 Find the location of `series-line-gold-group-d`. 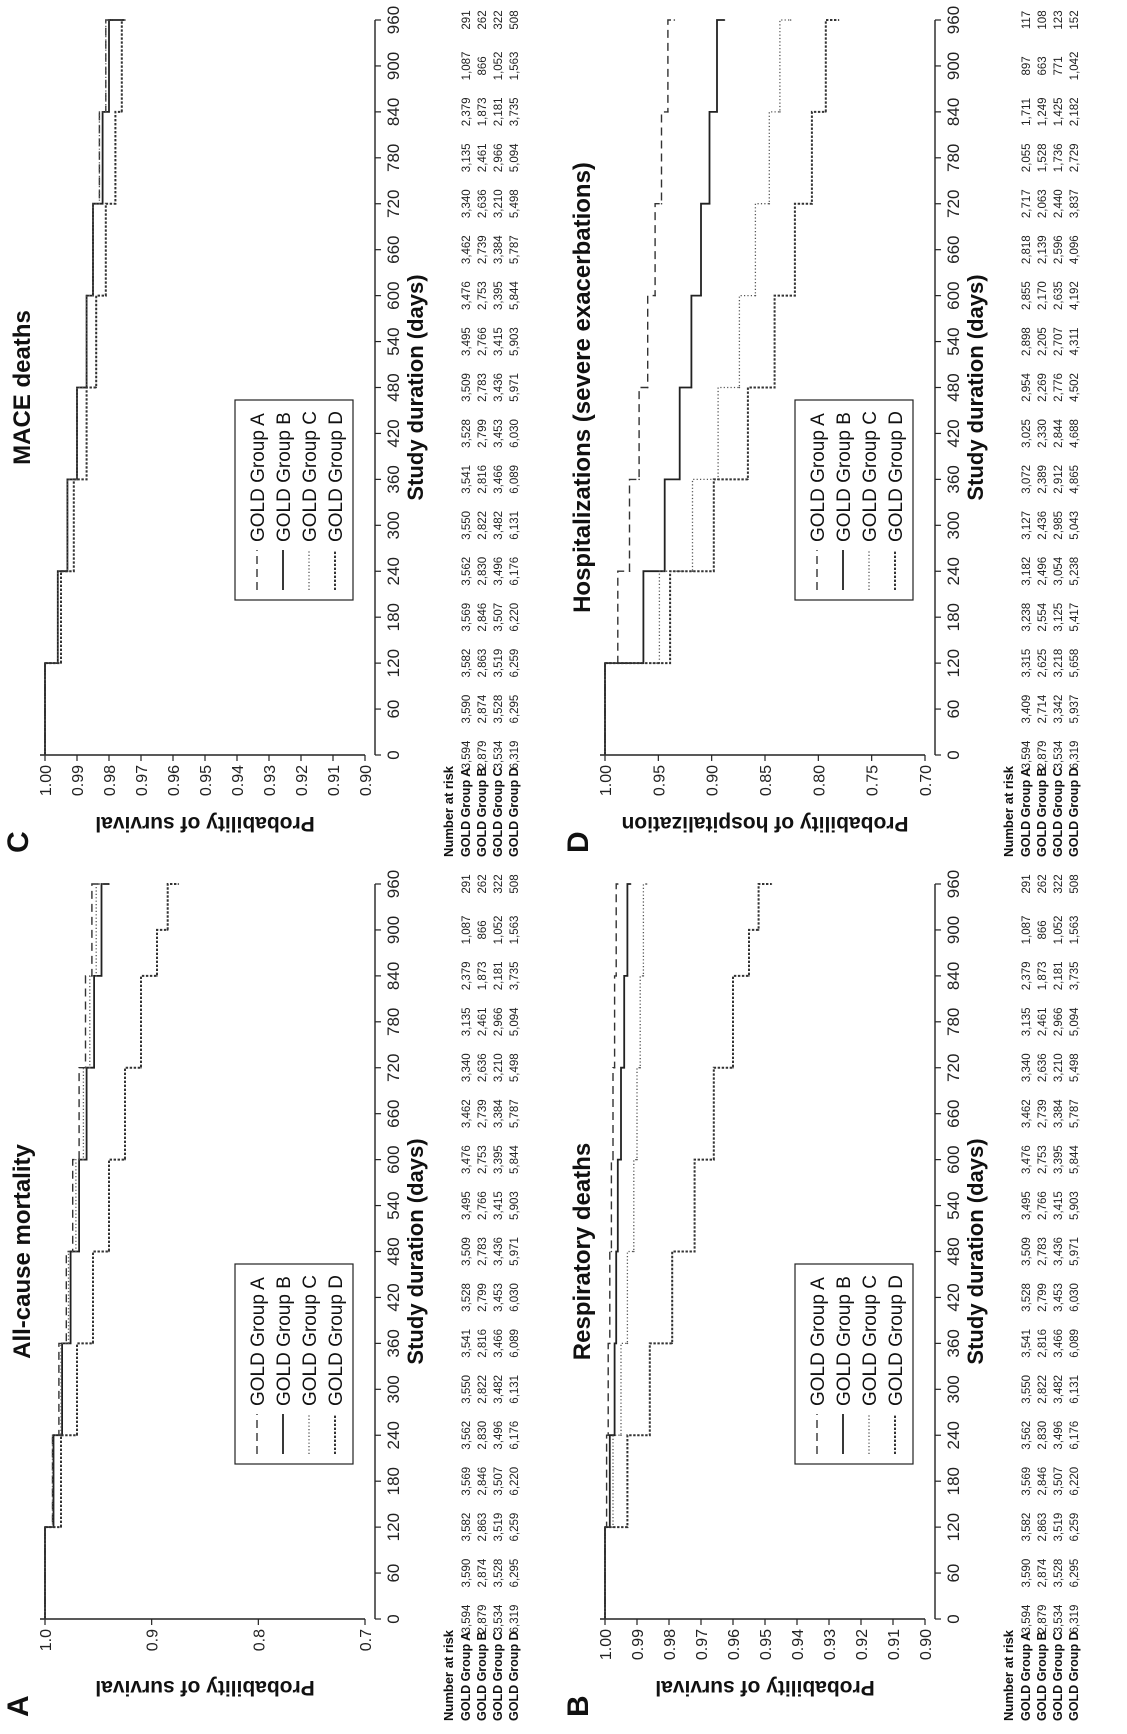

series-line-gold-group-d is located at coordinates (688, 1251).